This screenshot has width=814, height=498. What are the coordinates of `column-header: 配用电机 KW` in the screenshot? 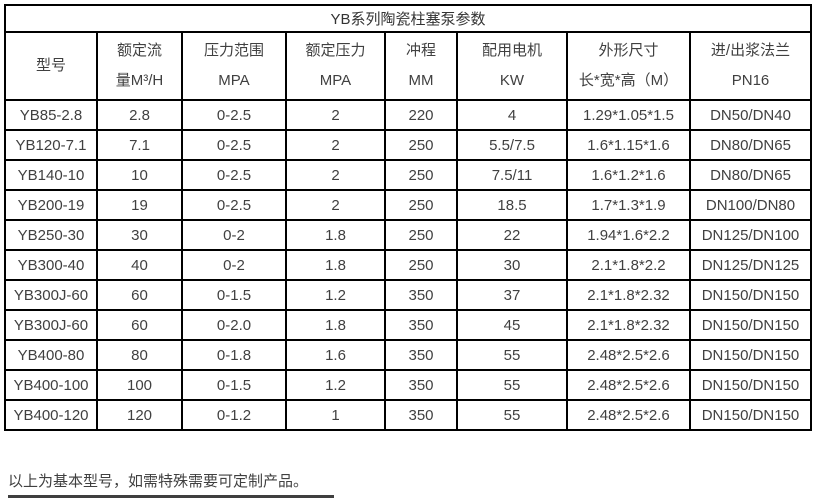 It's located at (512, 66).